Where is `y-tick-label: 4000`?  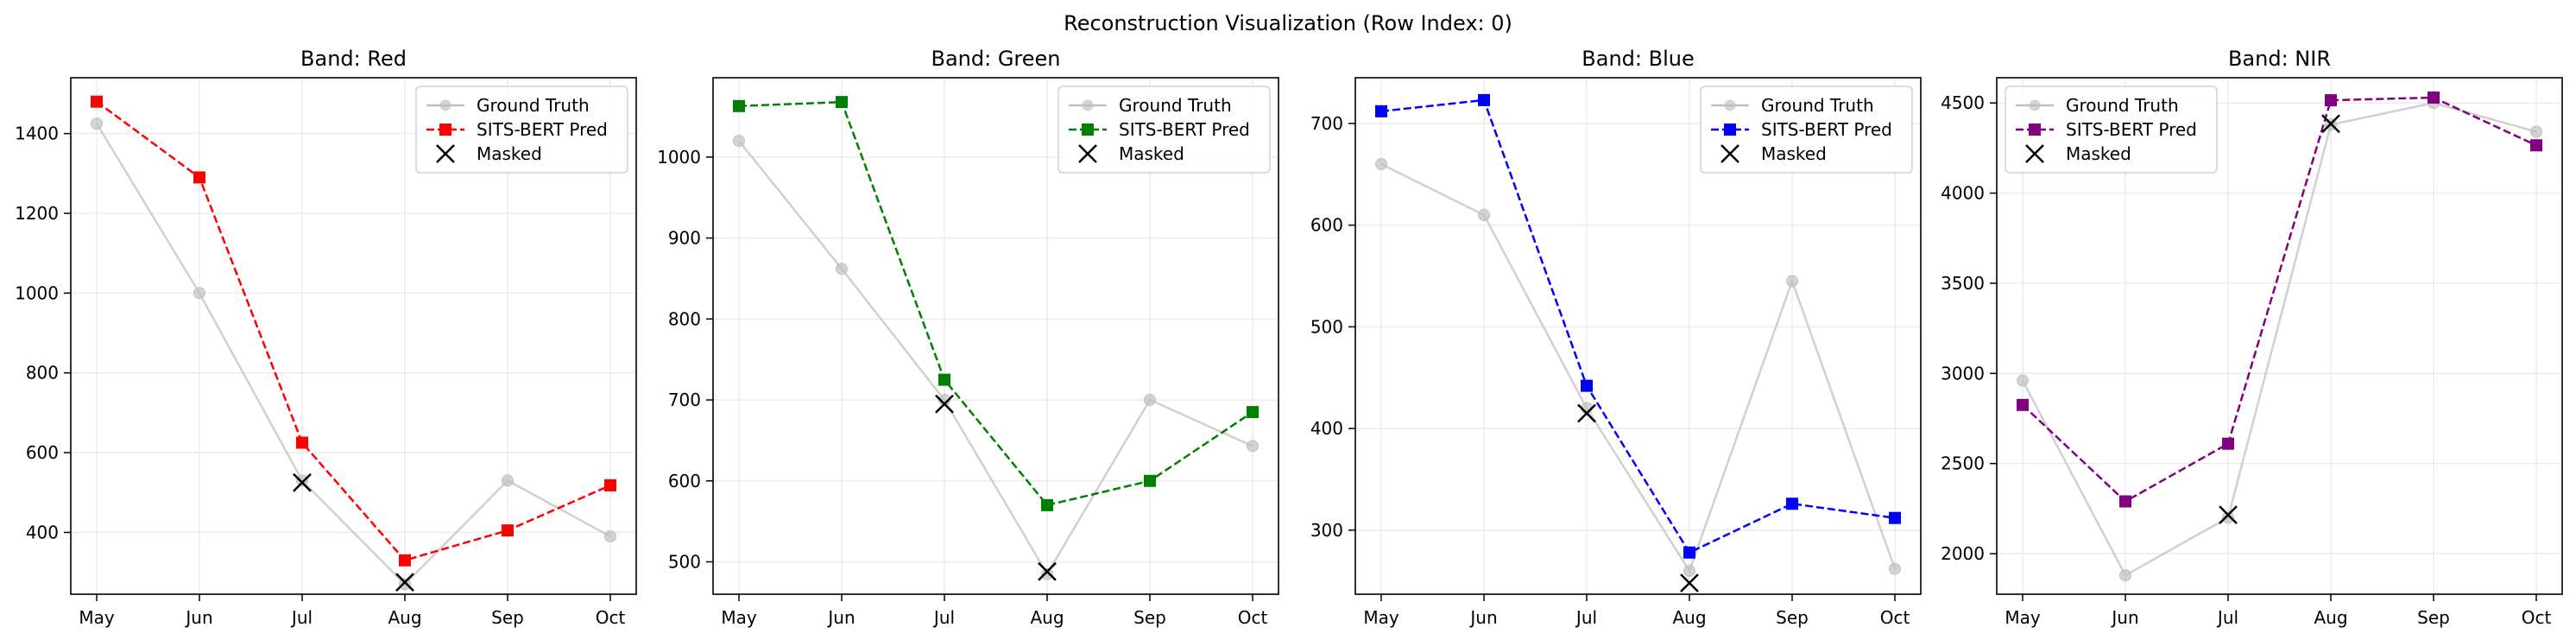
y-tick-label: 4000 is located at coordinates (1963, 193).